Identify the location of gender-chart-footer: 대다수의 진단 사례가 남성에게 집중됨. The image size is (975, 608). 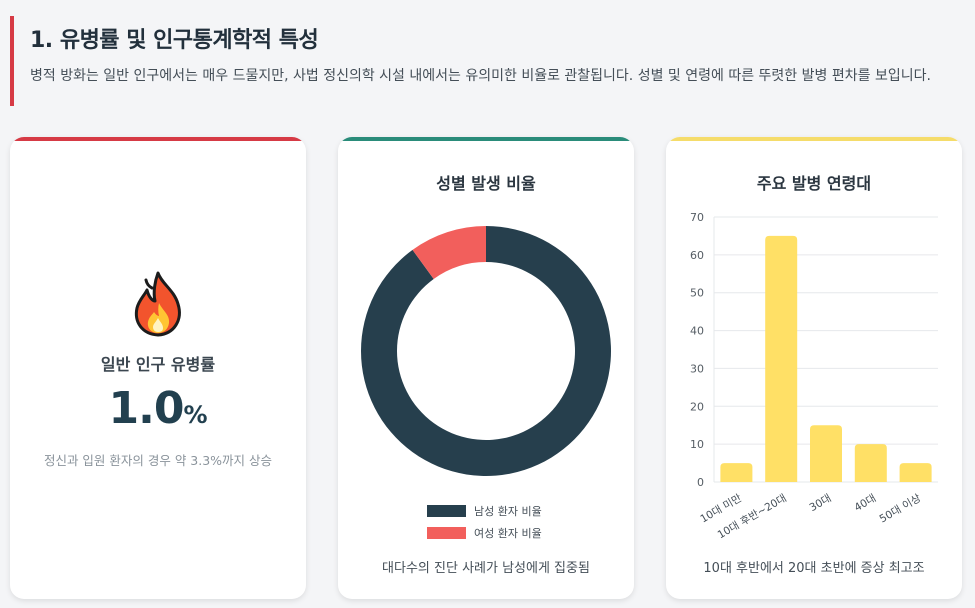
(486, 568).